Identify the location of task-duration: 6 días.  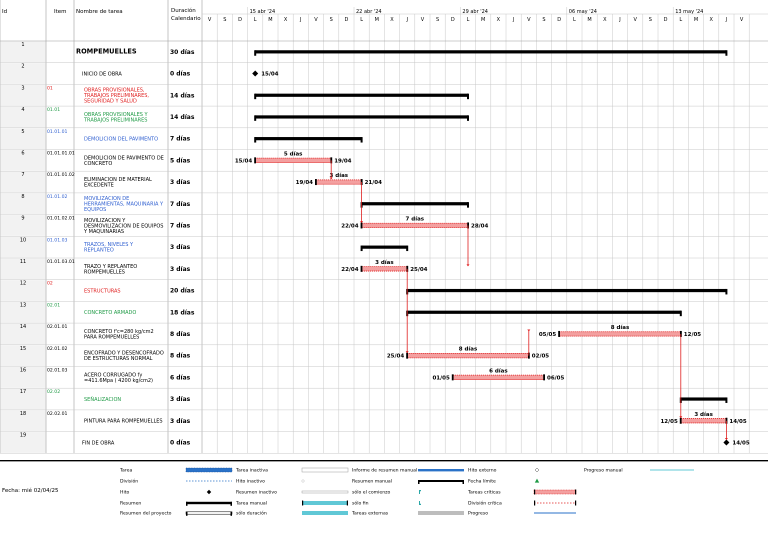
(180, 377).